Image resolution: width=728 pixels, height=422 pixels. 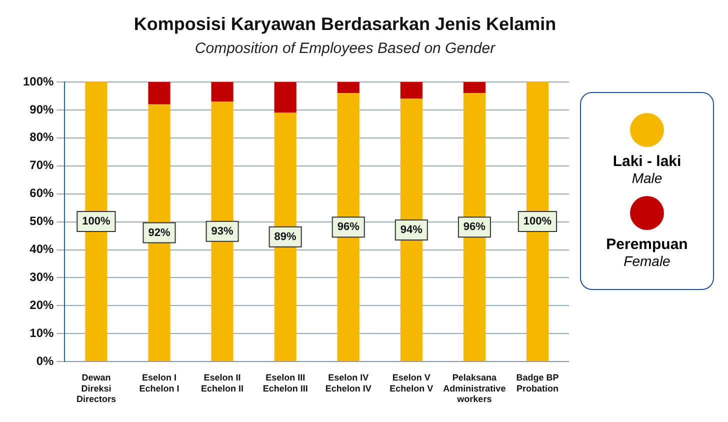 I want to click on y-tick-label: 100%, so click(x=38, y=81).